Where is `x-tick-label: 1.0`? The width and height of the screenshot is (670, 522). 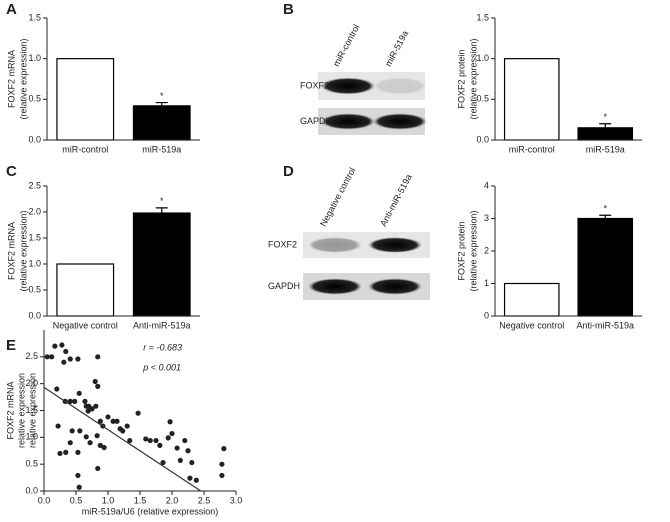
x-tick-label: 1.0 is located at coordinates (108, 500).